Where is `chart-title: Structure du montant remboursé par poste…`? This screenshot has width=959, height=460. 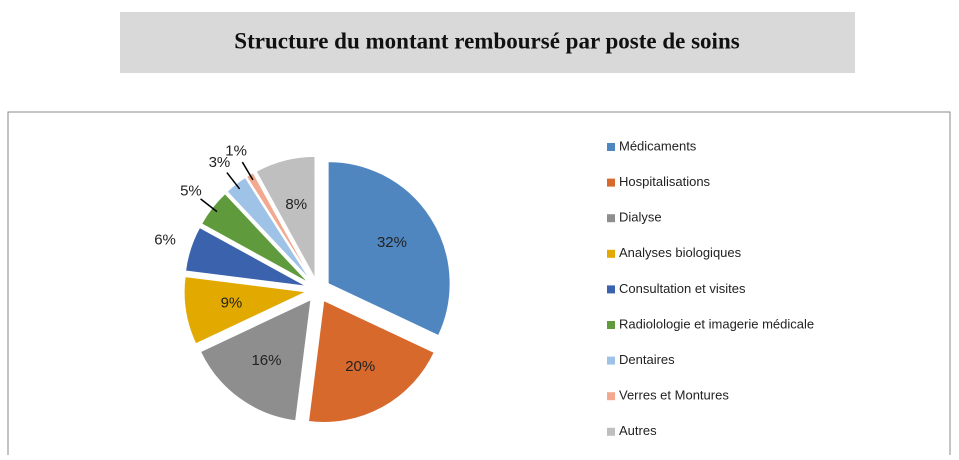 chart-title: Structure du montant remboursé par poste… is located at coordinates (486, 40).